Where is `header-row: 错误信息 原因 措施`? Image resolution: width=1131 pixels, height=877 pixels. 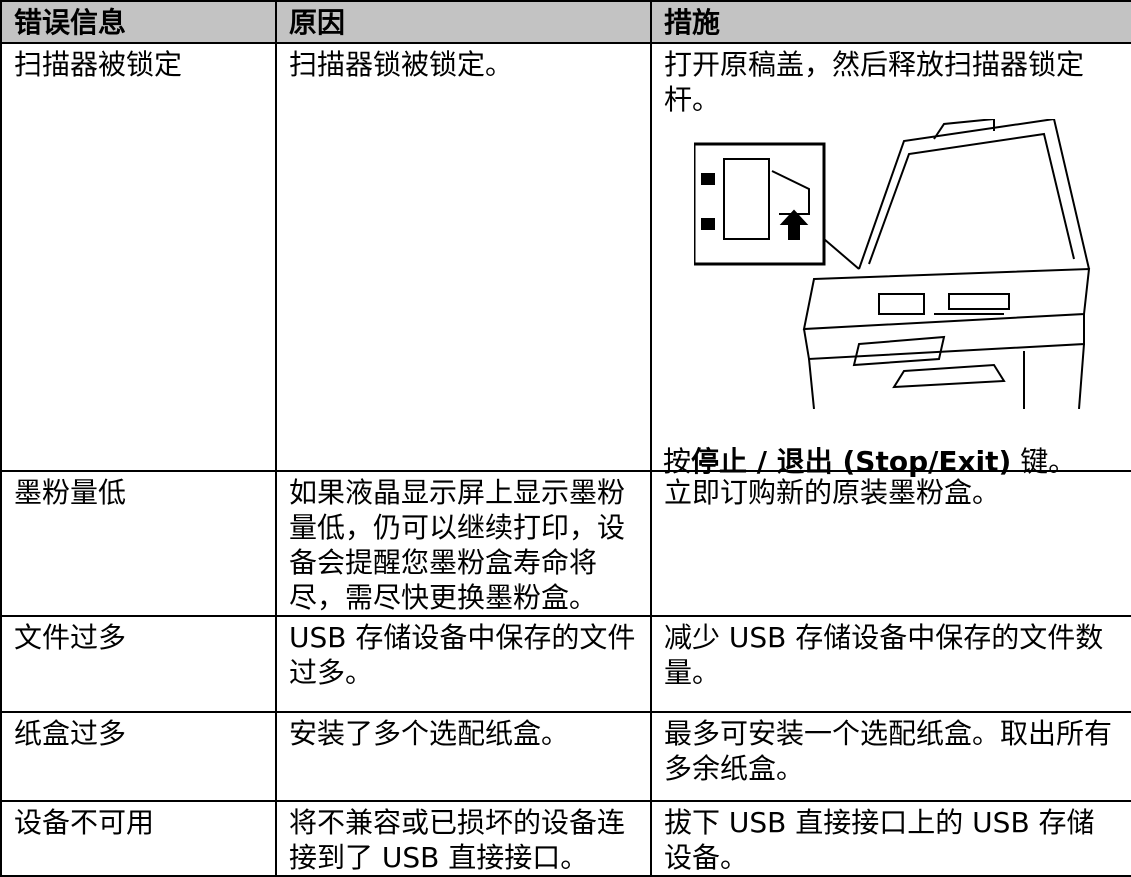 header-row: 错误信息 原因 措施 is located at coordinates (565, 22).